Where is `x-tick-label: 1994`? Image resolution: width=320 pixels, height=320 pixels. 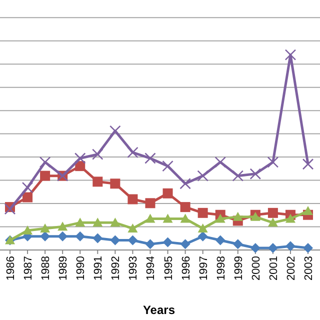 x-tick-label: 1994 is located at coordinates (151, 268).